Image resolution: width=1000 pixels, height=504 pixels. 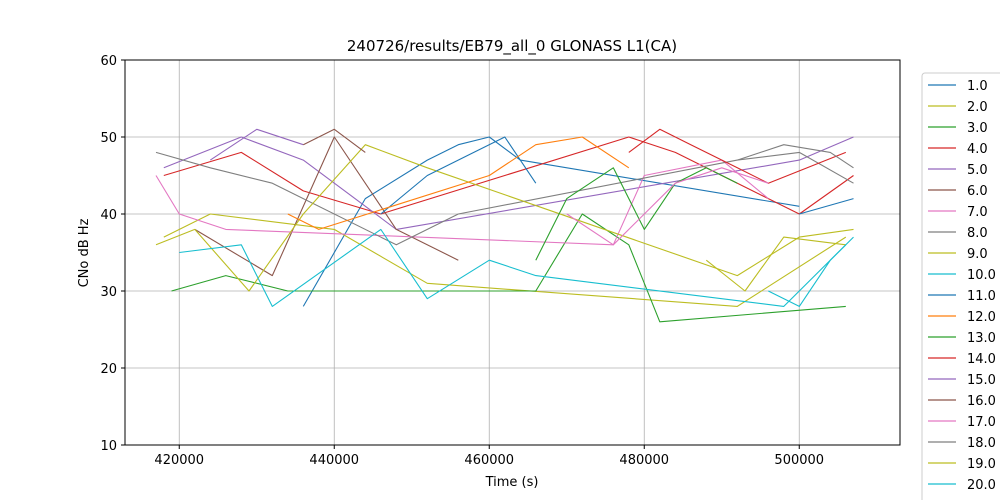 I want to click on series-line-6.0, so click(x=326, y=206).